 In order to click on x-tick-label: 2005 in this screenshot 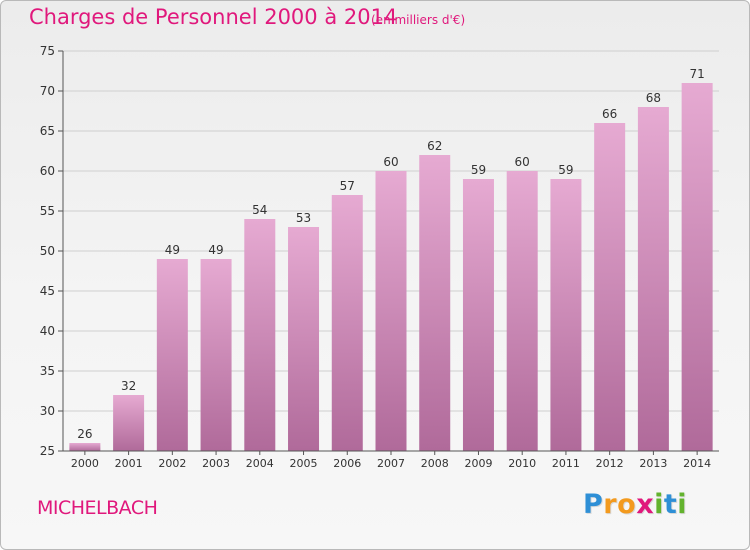, I will do `click(304, 463)`.